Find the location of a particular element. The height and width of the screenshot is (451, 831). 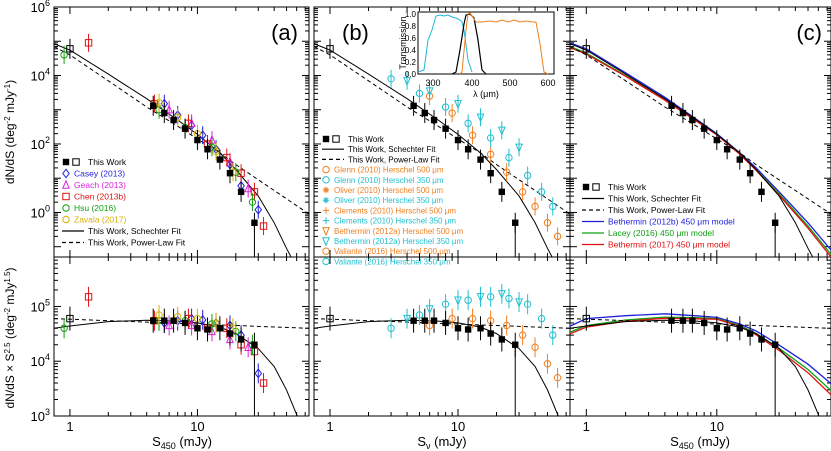

bottom-y-axis-label: dN/dS × S2.5 (deg-2 mJy1.5) is located at coordinates (10, 337).